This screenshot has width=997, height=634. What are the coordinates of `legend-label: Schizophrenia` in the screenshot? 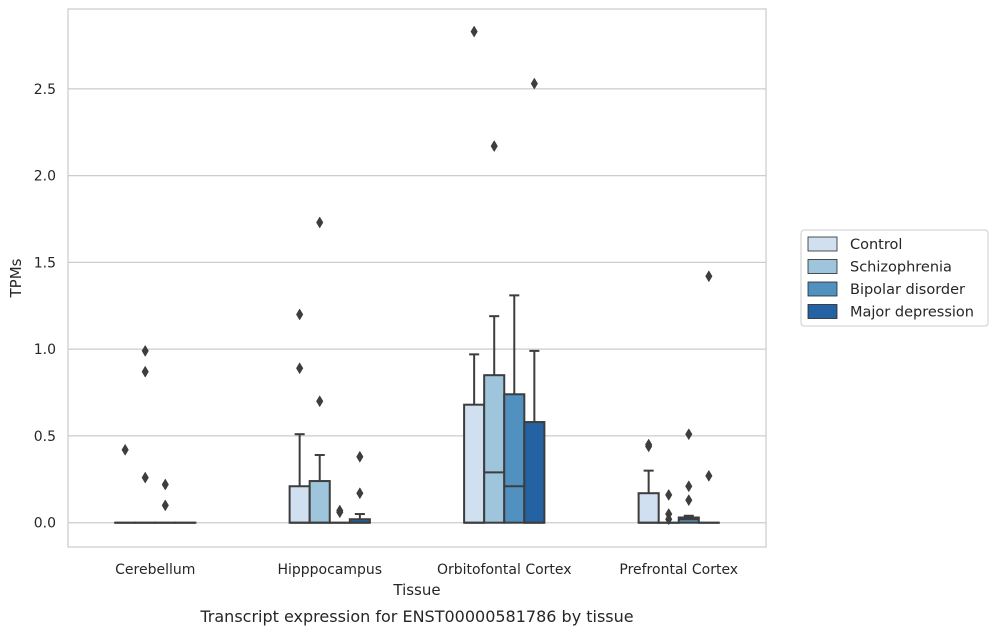 It's located at (901, 268).